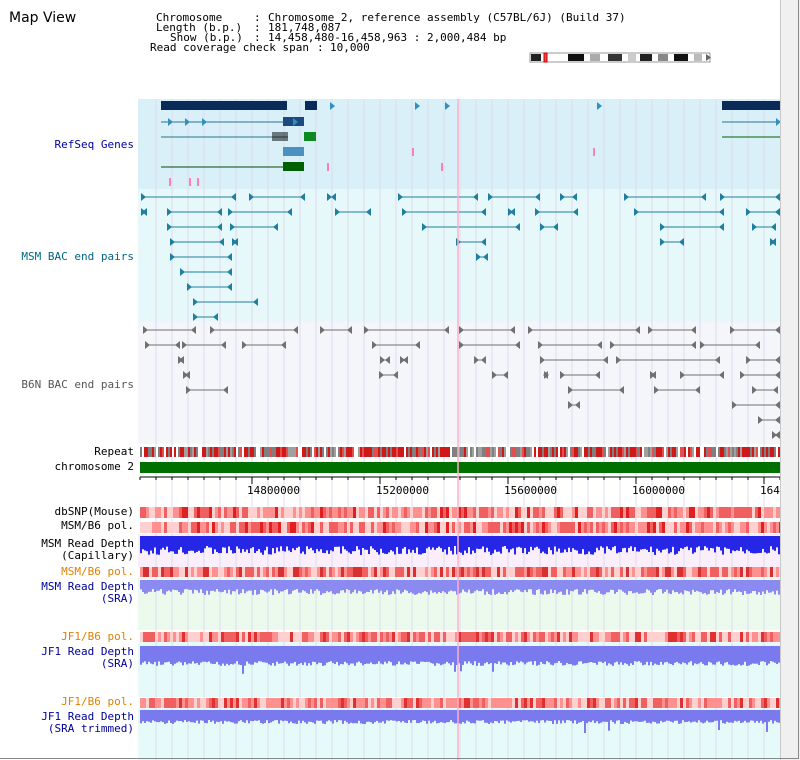 Image resolution: width=800 pixels, height=760 pixels. What do you see at coordinates (94, 466) in the screenshot?
I see `track-label-chromosome: chromosome 2` at bounding box center [94, 466].